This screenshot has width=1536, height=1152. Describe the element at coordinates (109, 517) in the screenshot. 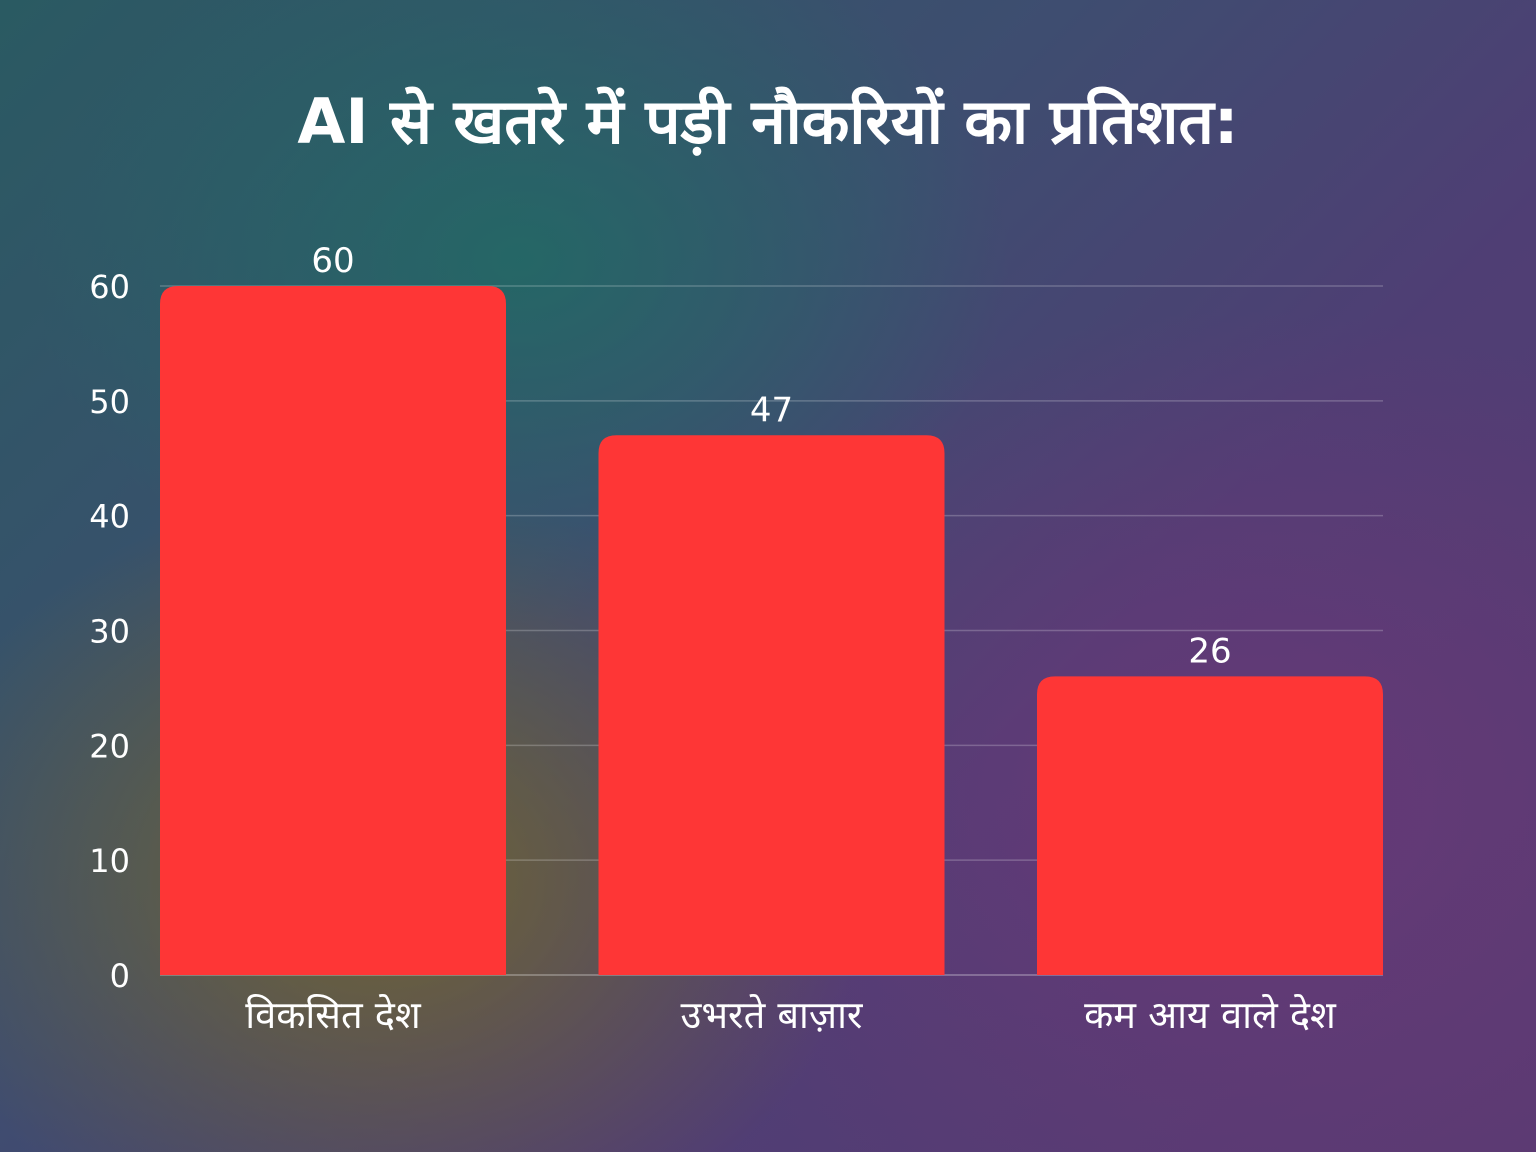

I see `y-tick-label: 40` at that location.